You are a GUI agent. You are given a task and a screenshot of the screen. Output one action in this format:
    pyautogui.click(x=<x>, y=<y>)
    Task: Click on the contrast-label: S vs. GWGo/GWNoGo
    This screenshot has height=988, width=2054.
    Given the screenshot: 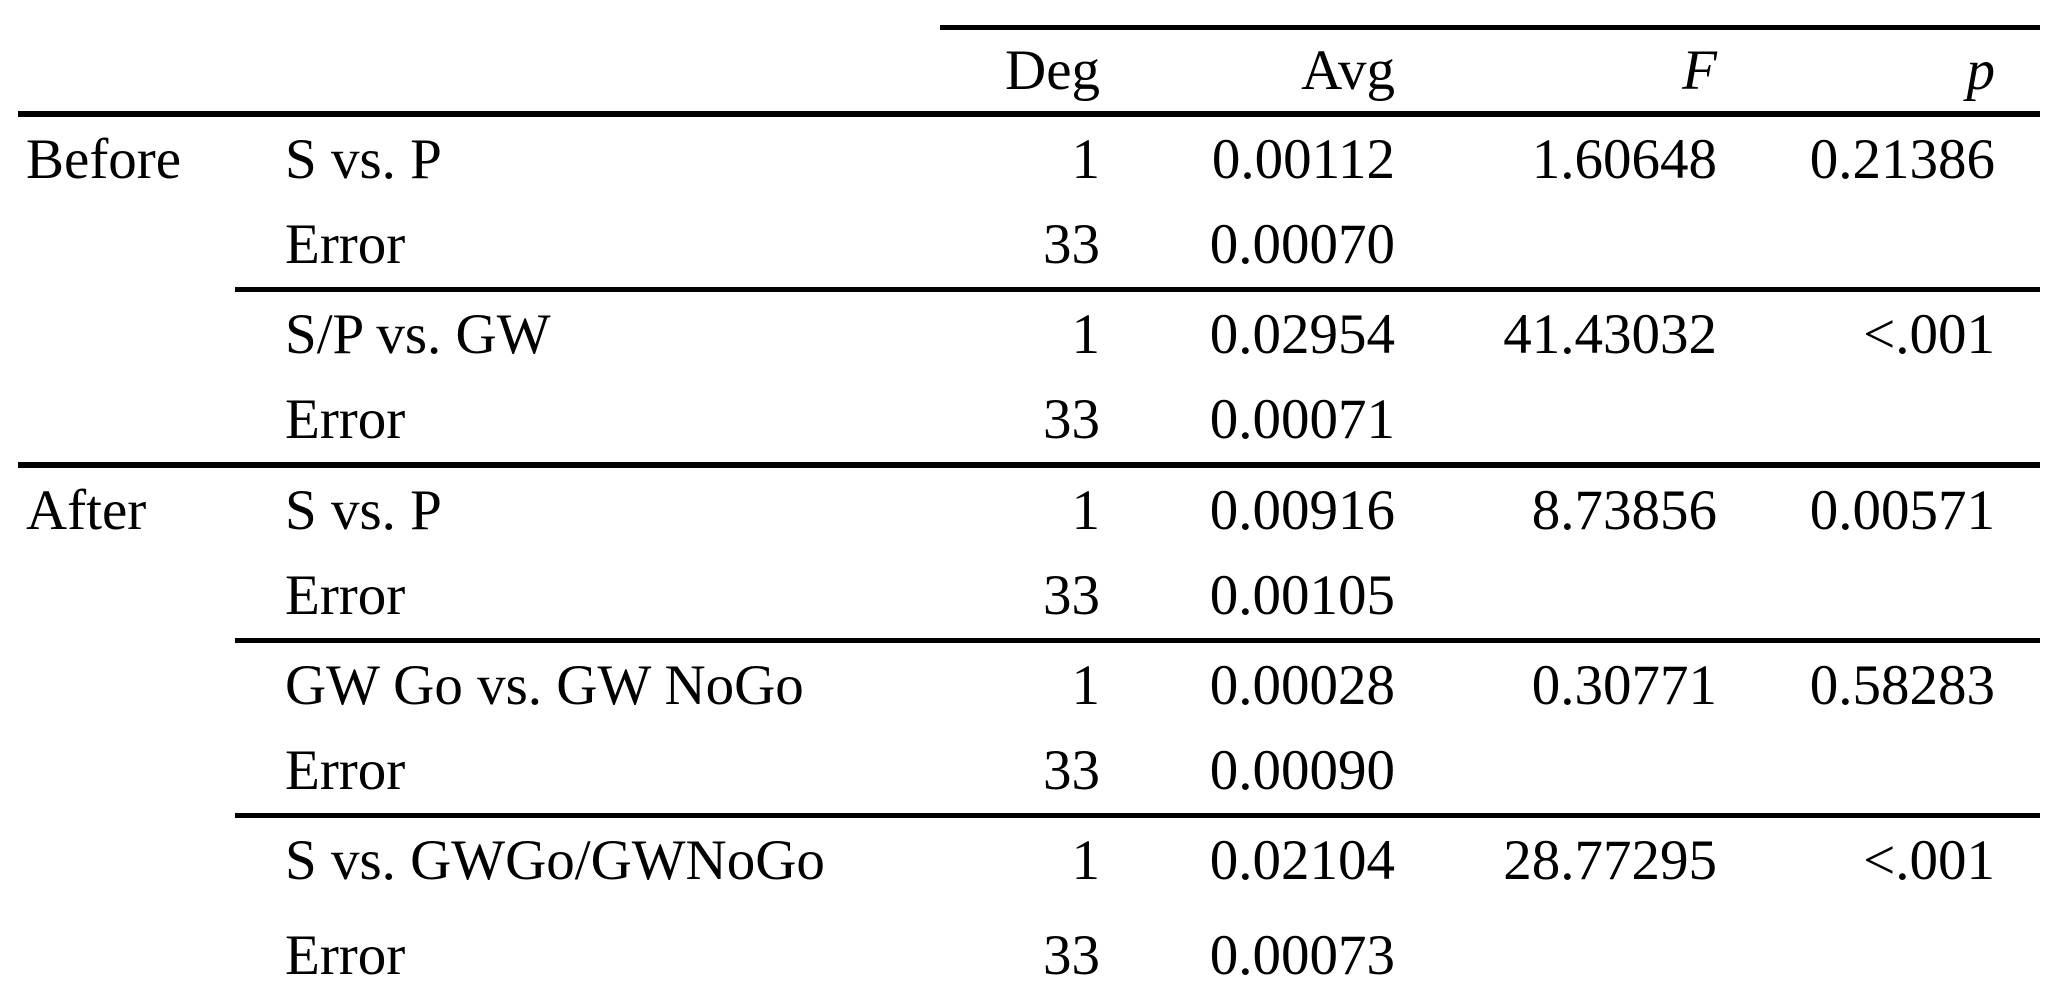 What is the action you would take?
    pyautogui.click(x=587, y=858)
    